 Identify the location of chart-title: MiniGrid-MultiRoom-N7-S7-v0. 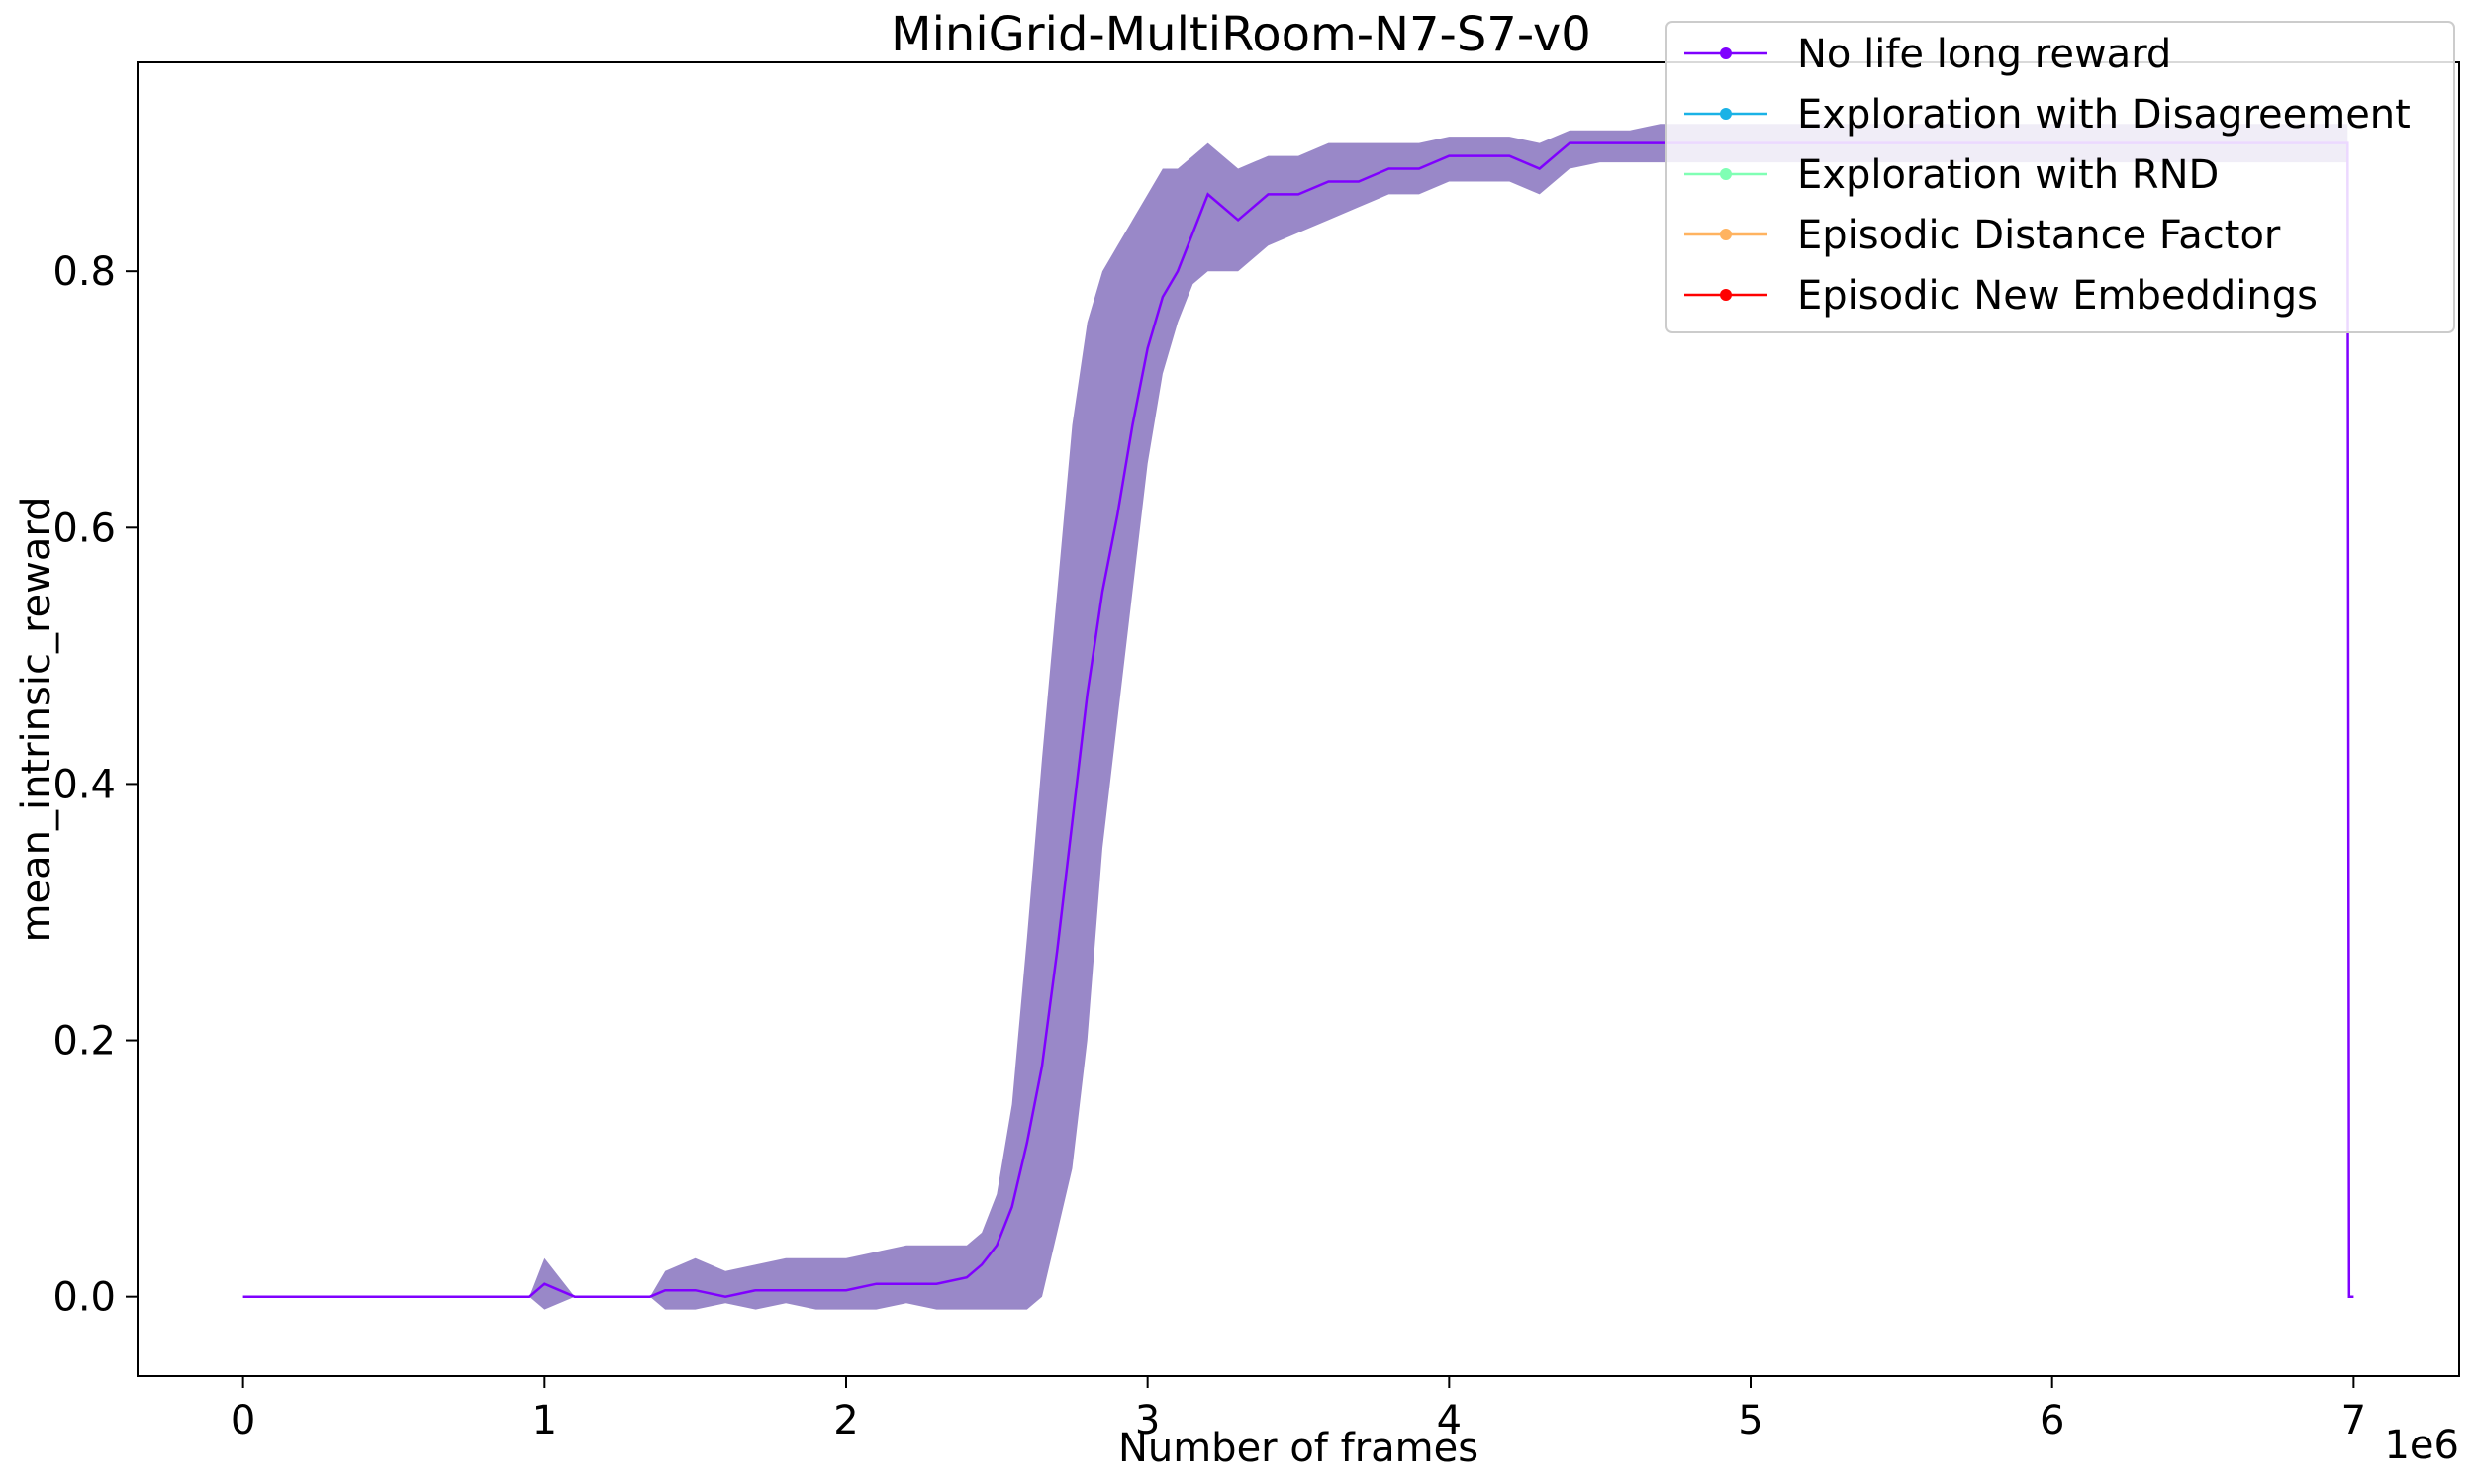
(1241, 34).